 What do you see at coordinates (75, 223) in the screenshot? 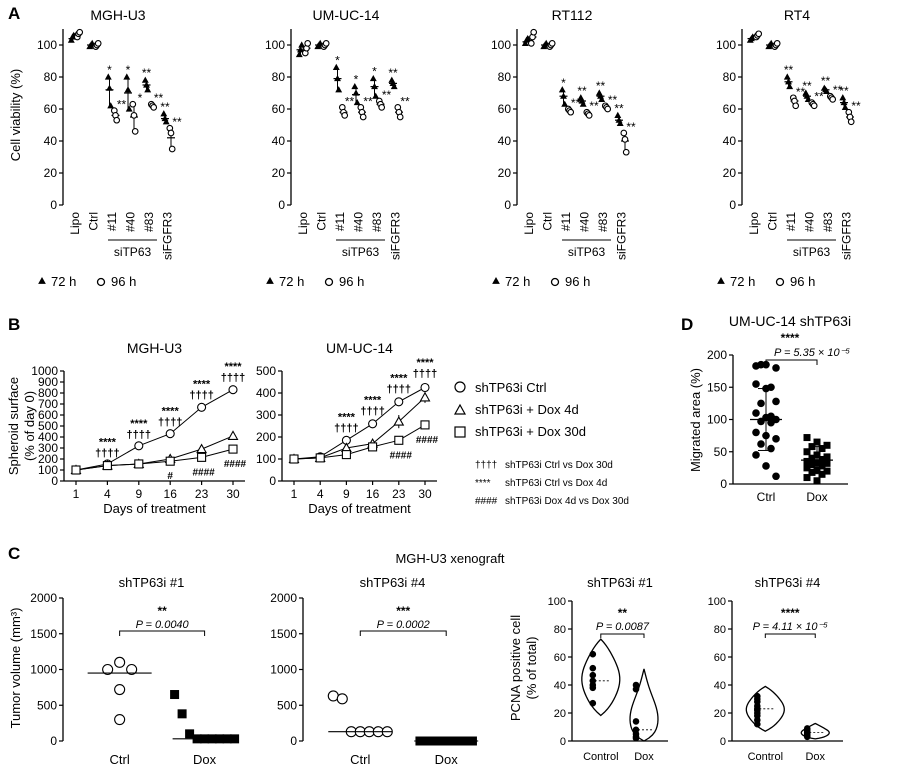
I see `a1-cat-label-0: Lipo` at bounding box center [75, 223].